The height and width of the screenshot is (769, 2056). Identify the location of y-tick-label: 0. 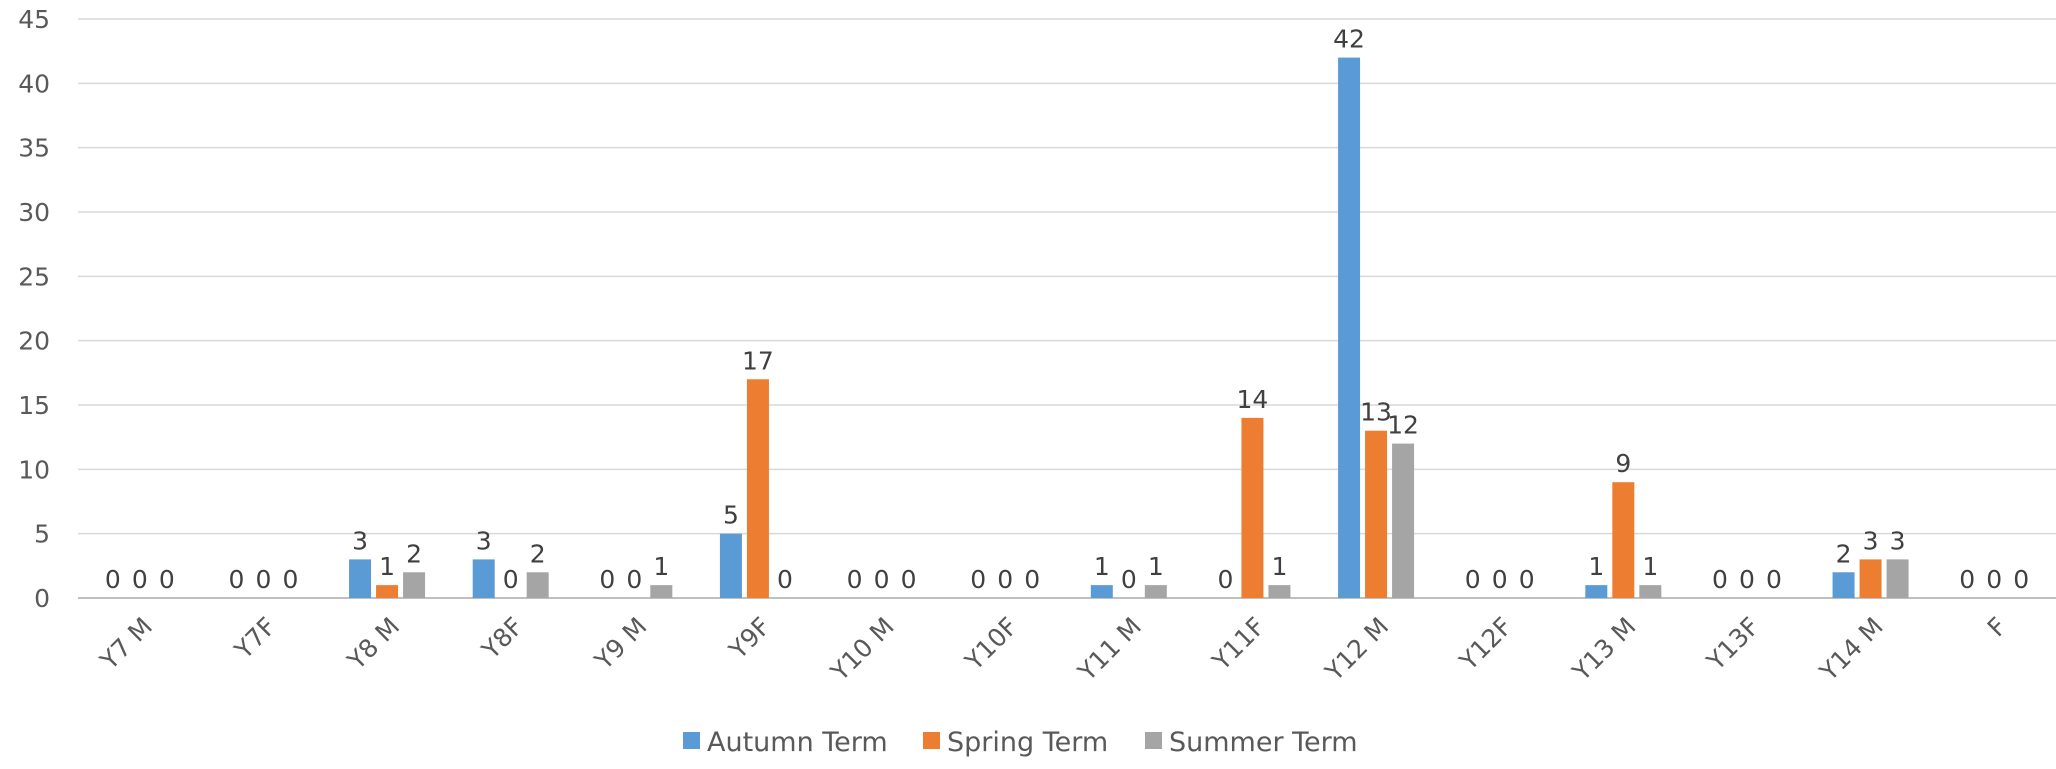
(42, 598).